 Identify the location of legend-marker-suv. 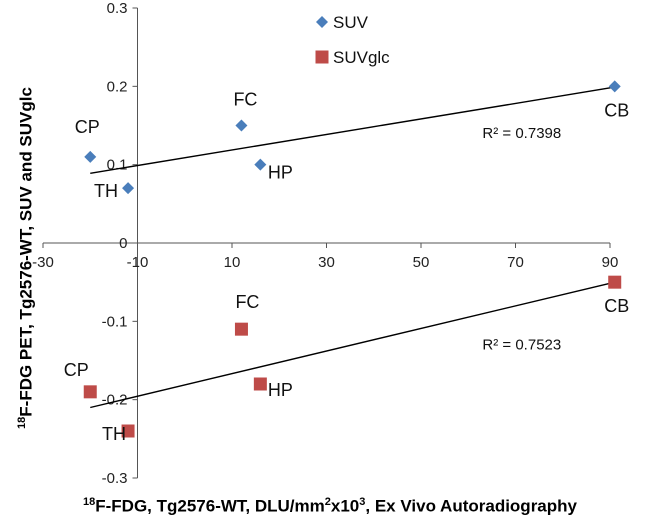
(322, 22).